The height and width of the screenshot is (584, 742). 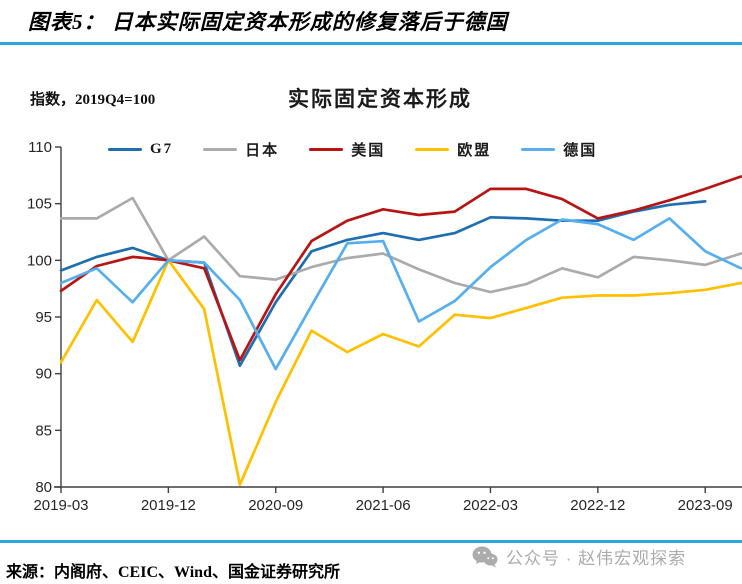 I want to click on y-tick-label: 110, so click(x=40, y=147).